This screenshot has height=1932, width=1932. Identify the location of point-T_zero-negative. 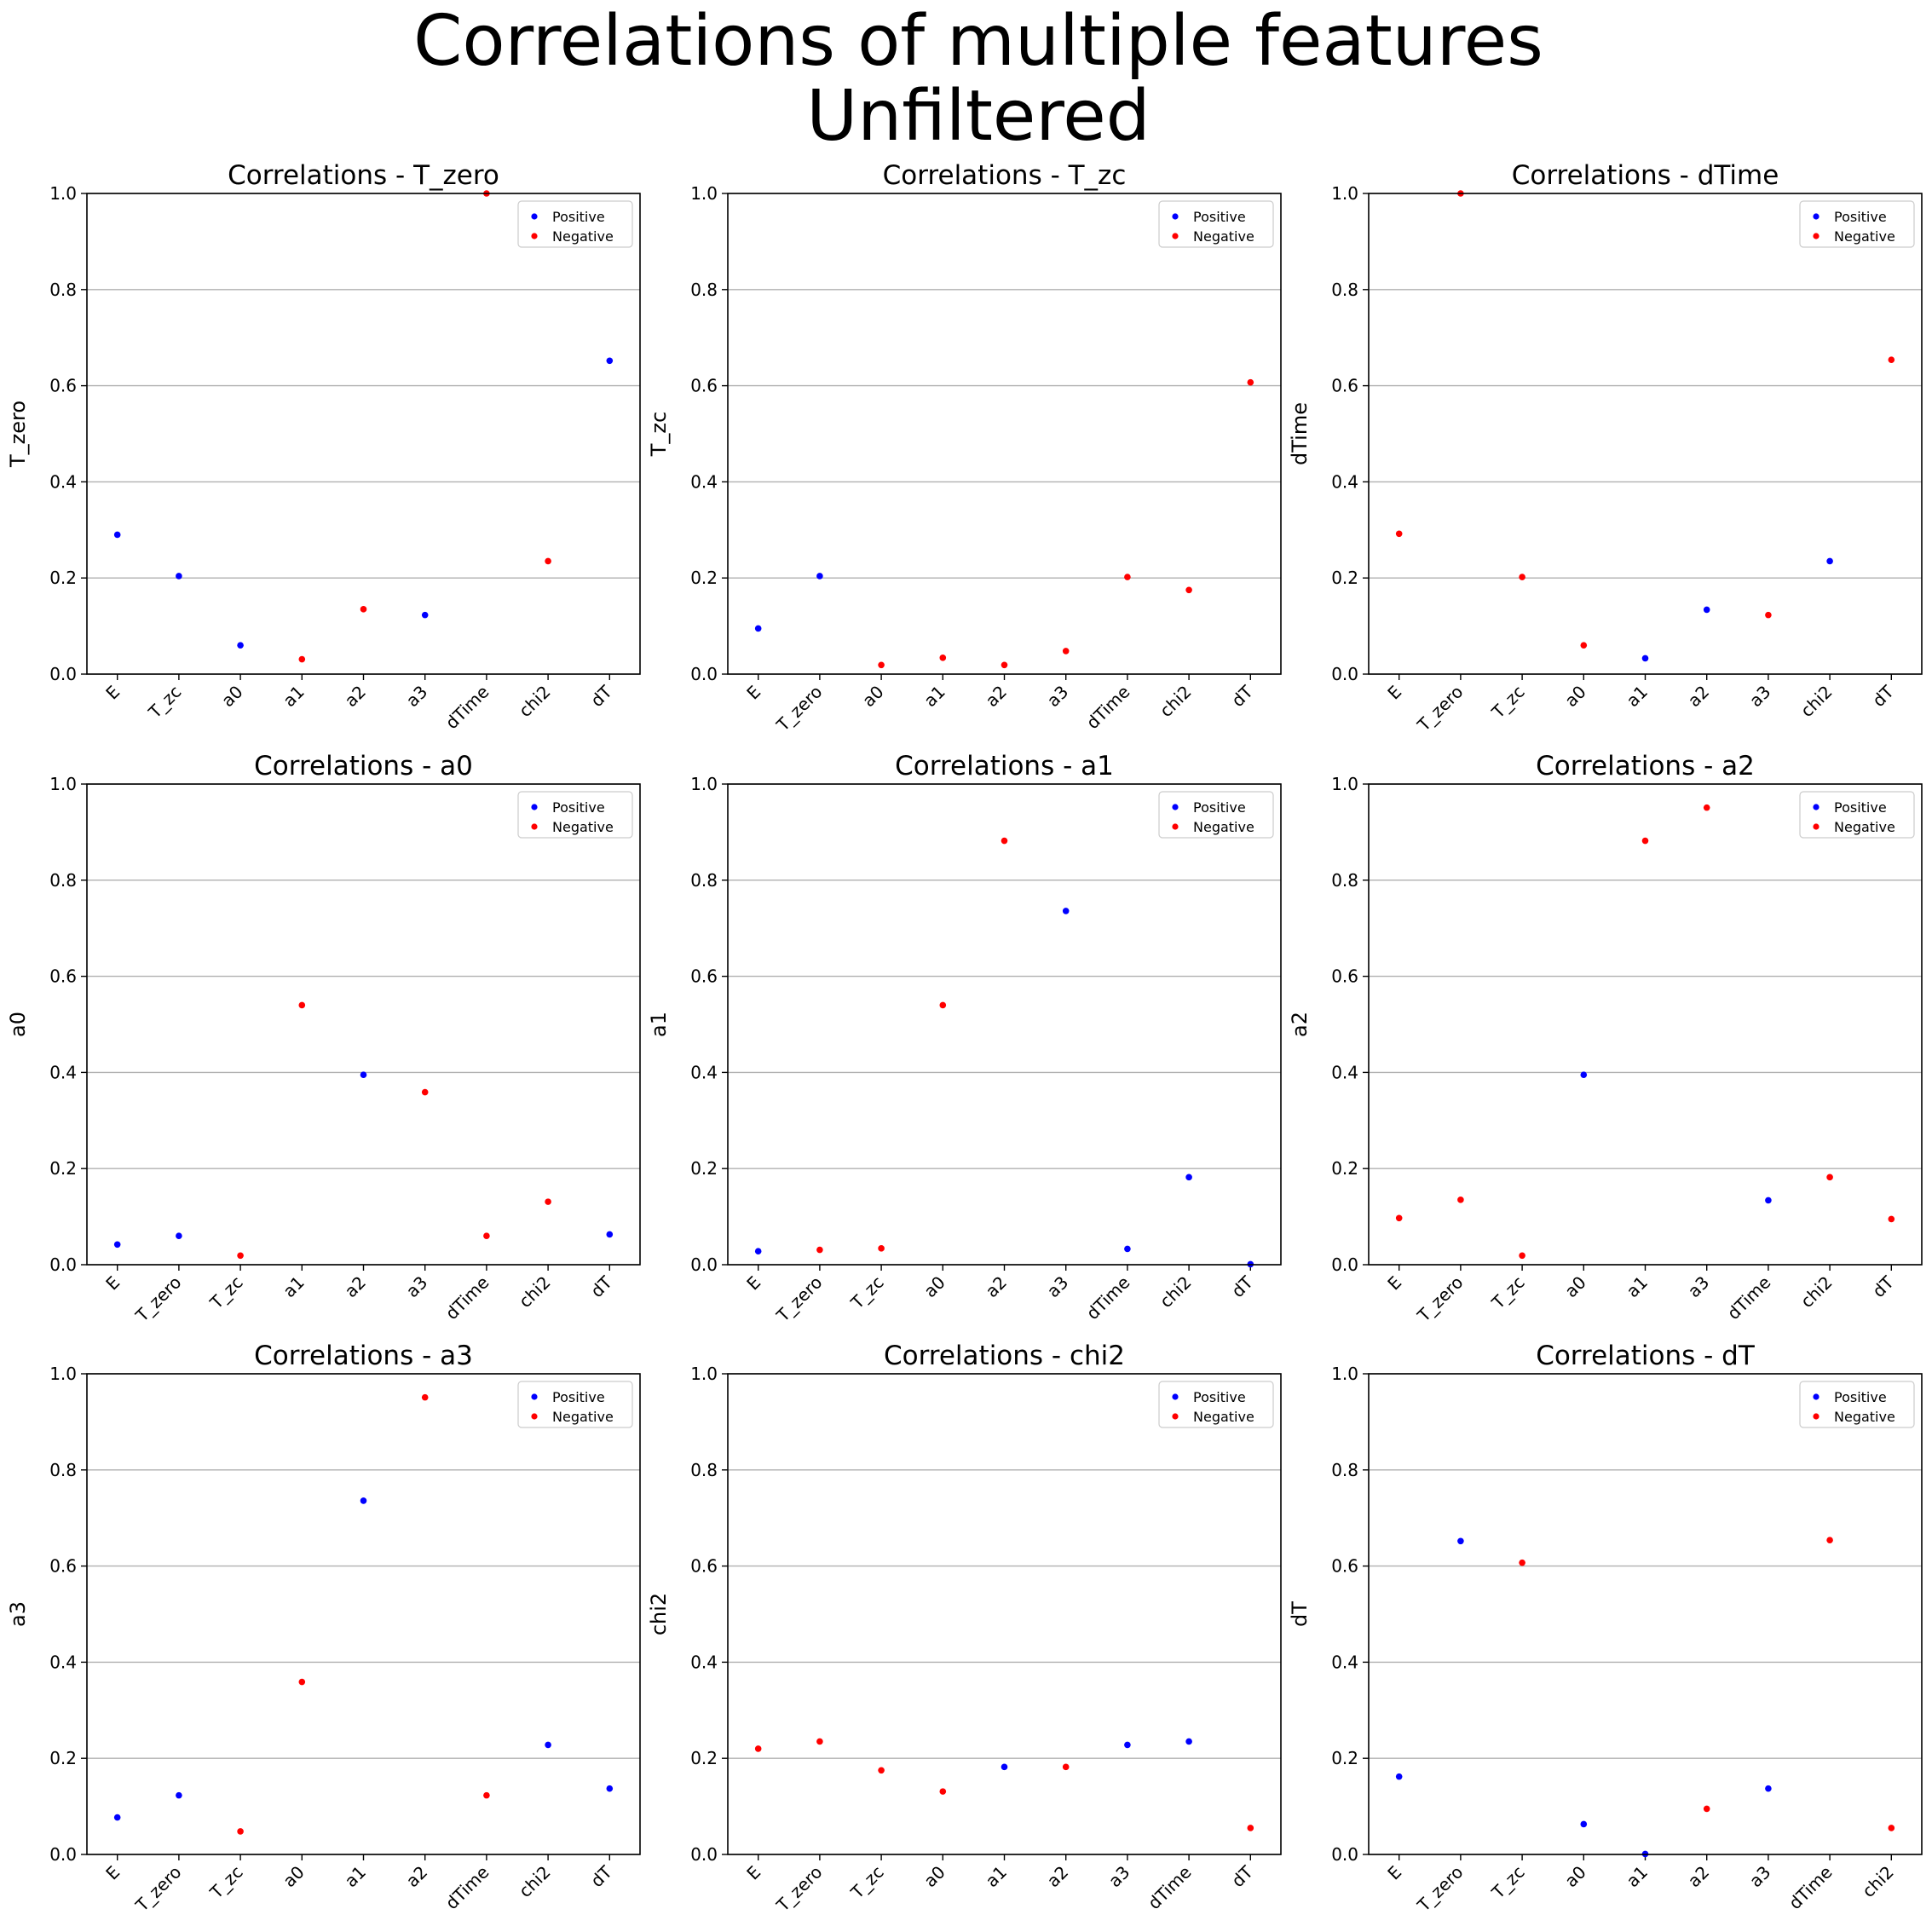
(819, 1250).